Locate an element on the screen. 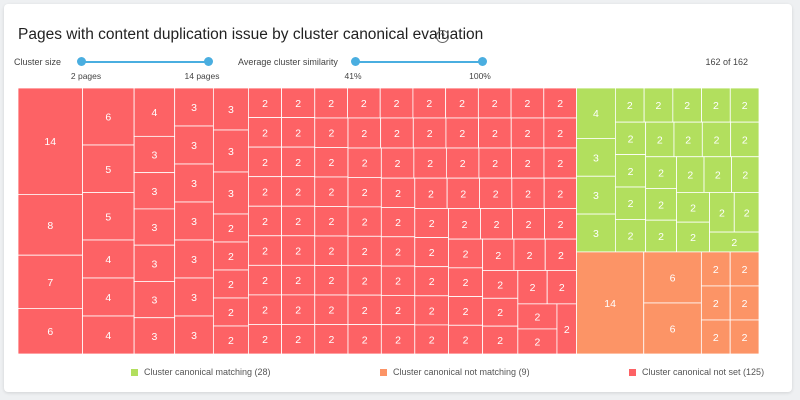 The height and width of the screenshot is (400, 800). legend-item-not-matching: Cluster canonical not matching (9) is located at coordinates (455, 372).